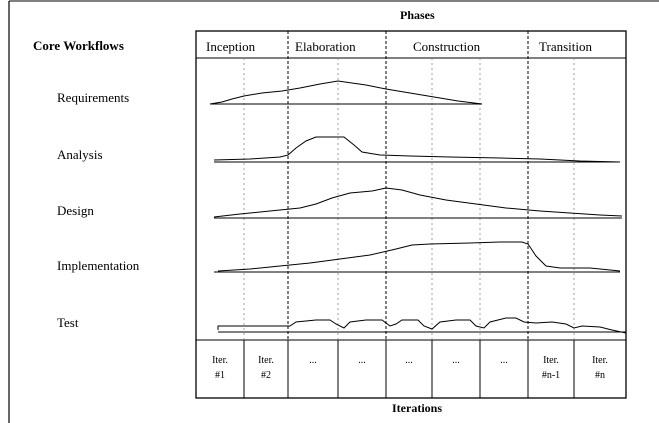 This screenshot has height=423, width=659. What do you see at coordinates (231, 46) in the screenshot?
I see `phase-label-inception: Inception` at bounding box center [231, 46].